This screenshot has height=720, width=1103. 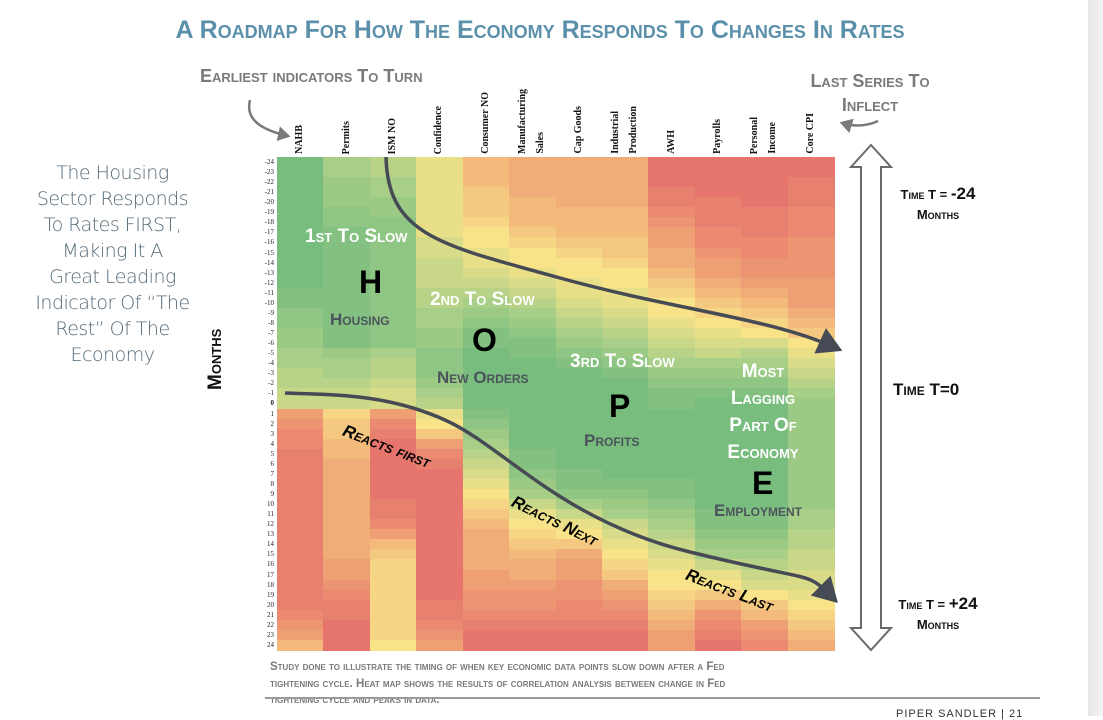 What do you see at coordinates (271, 353) in the screenshot?
I see `row-label: -5` at bounding box center [271, 353].